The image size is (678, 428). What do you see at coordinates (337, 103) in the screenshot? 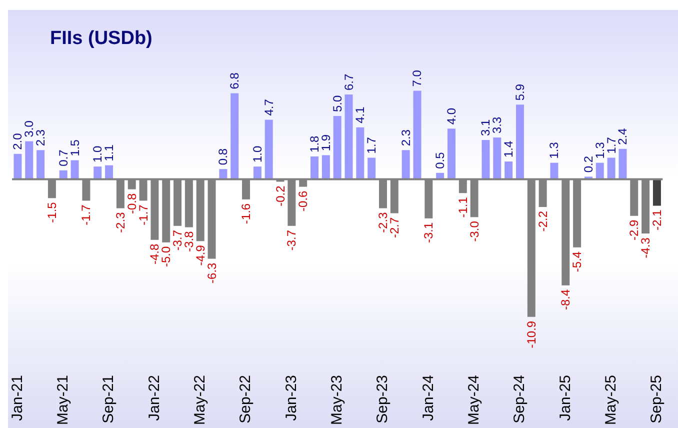
I see `data-label: 5.0` at bounding box center [337, 103].